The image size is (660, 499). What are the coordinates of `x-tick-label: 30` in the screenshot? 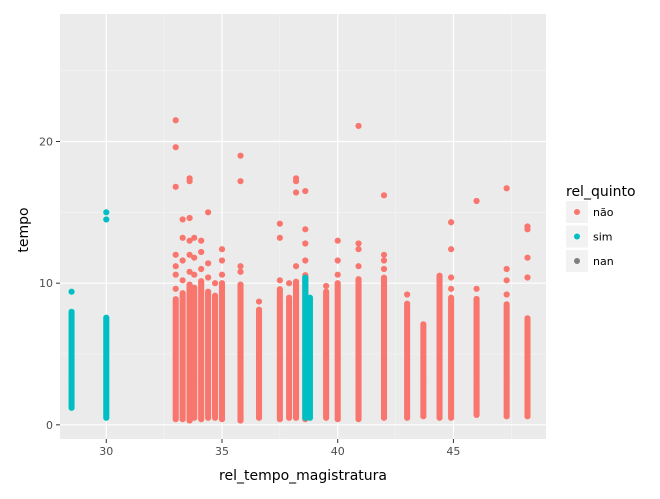 It's located at (106, 451).